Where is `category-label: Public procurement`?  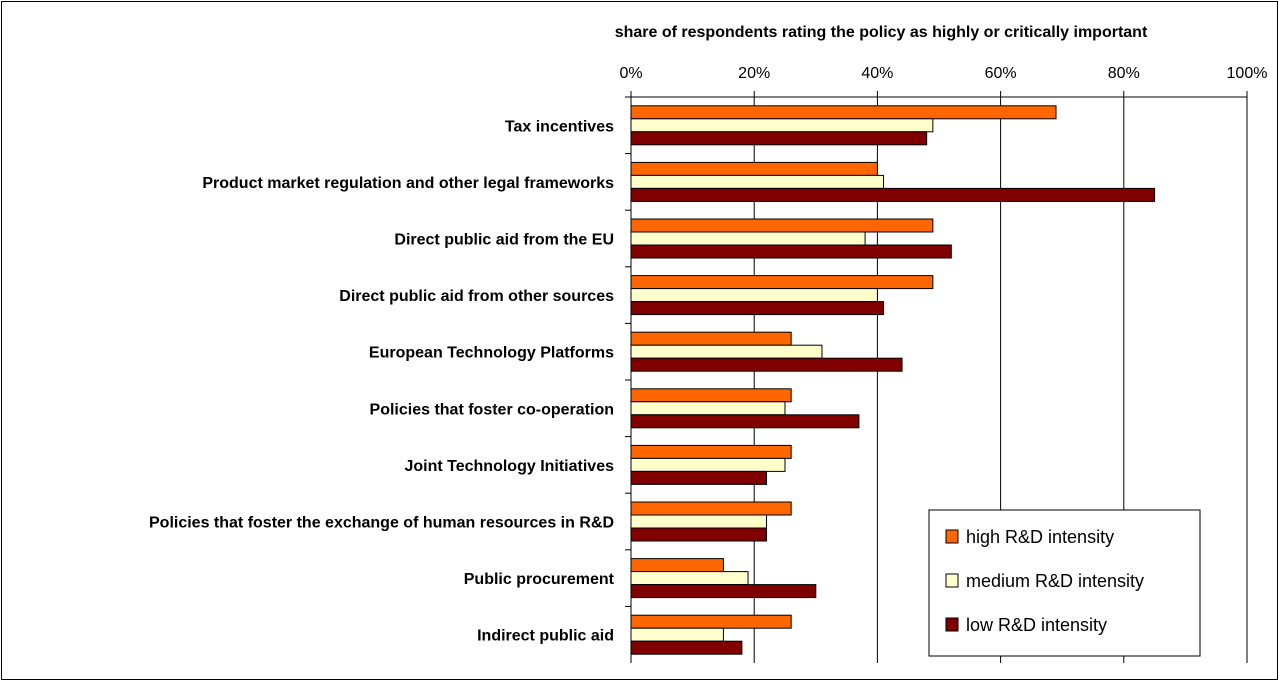 category-label: Public procurement is located at coordinates (539, 579).